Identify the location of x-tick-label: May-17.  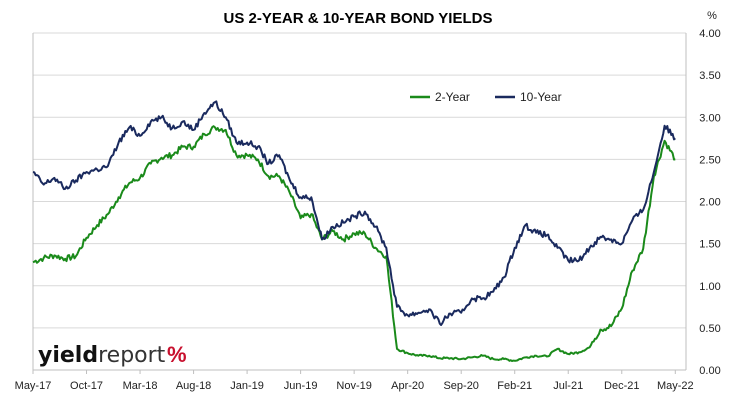
(33, 386).